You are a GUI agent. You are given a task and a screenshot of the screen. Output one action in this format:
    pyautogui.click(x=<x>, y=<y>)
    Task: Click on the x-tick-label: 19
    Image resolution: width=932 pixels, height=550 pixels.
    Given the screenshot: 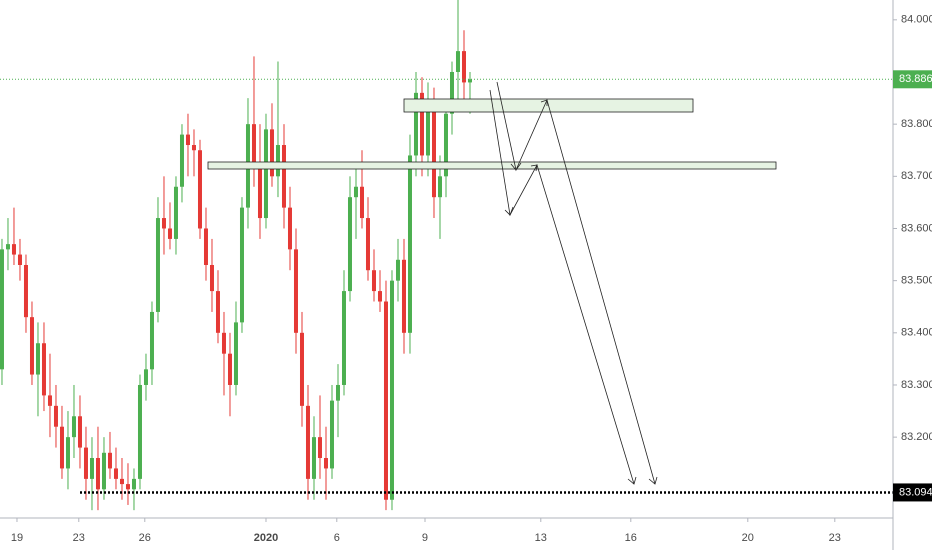 What is the action you would take?
    pyautogui.click(x=17, y=538)
    